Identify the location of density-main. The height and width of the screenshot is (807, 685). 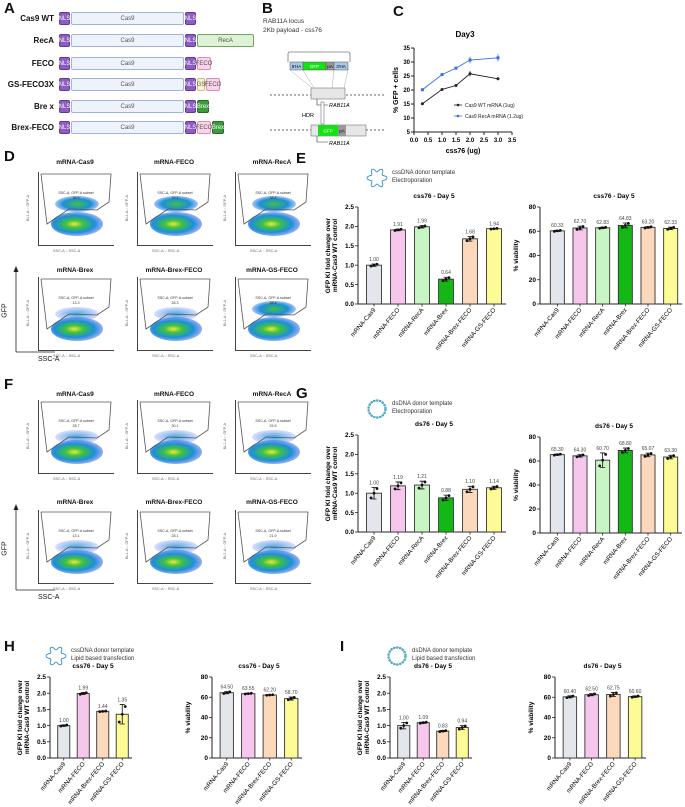
(274, 224).